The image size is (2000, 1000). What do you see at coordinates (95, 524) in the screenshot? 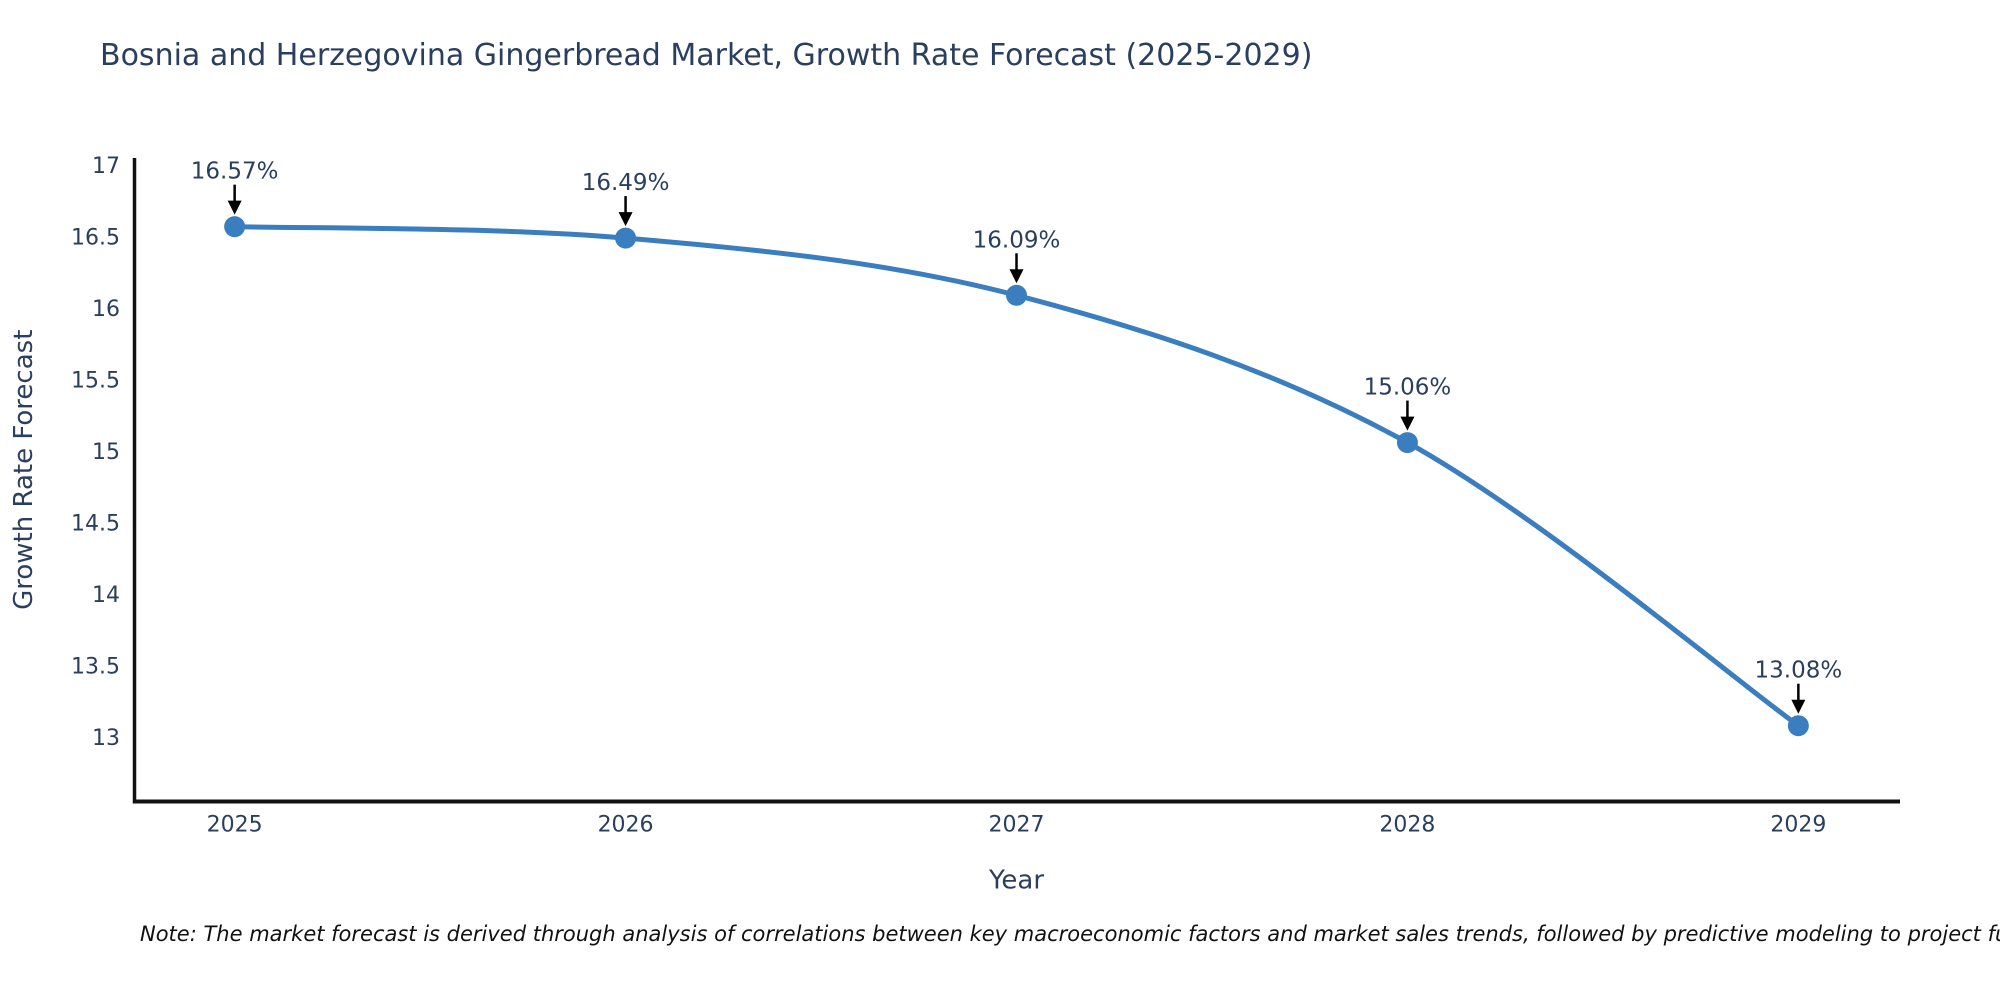
I see `y-tick-label: 14.5` at bounding box center [95, 524].